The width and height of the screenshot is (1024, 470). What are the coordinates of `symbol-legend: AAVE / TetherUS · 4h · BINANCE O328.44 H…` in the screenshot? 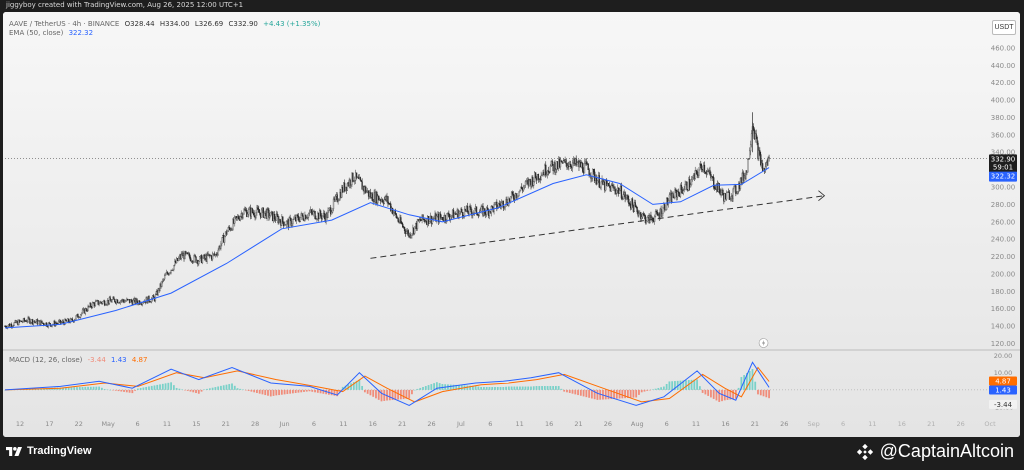 It's located at (166, 24).